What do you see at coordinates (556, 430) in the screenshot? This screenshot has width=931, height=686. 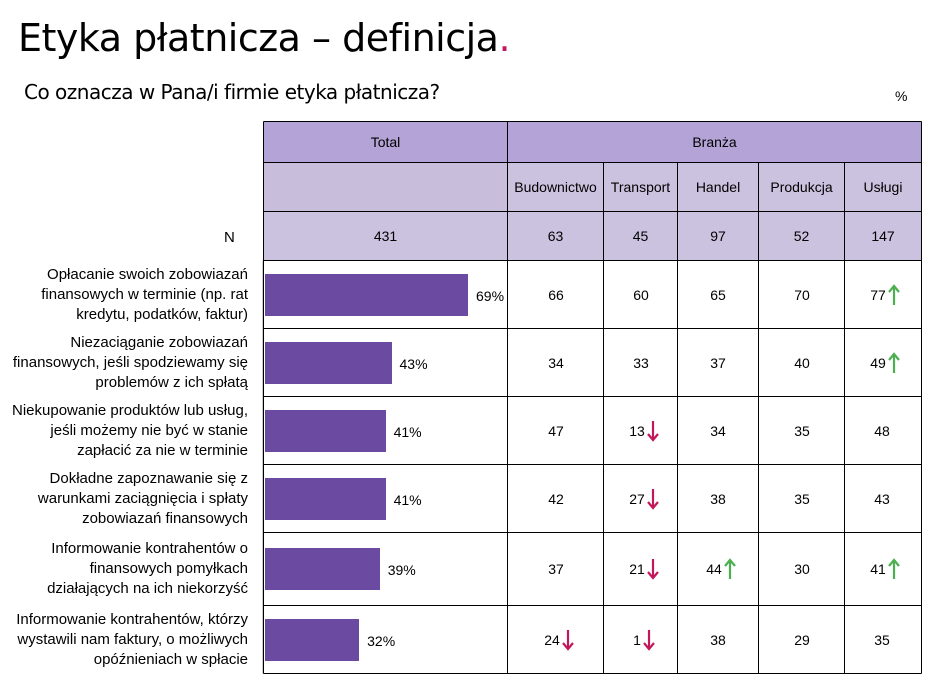 I see `breakdown-value: 47` at bounding box center [556, 430].